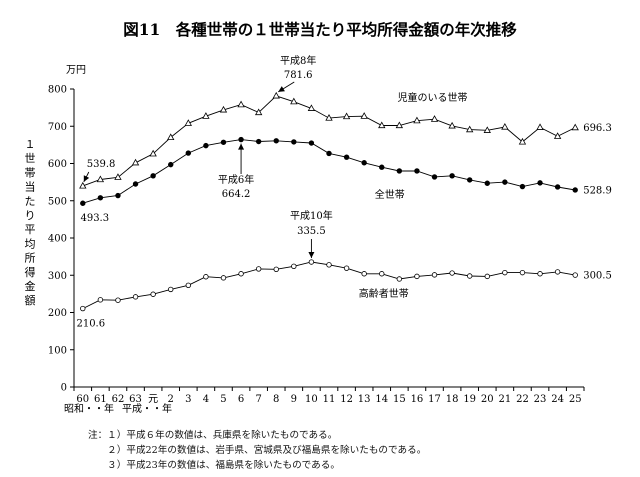 Image resolution: width=640 pixels, height=477 pixels. Describe the element at coordinates (320, 29) in the screenshot. I see `figure-title: 図11 各種世帯の１世帯当たり平均所得金額の年次推移` at that location.